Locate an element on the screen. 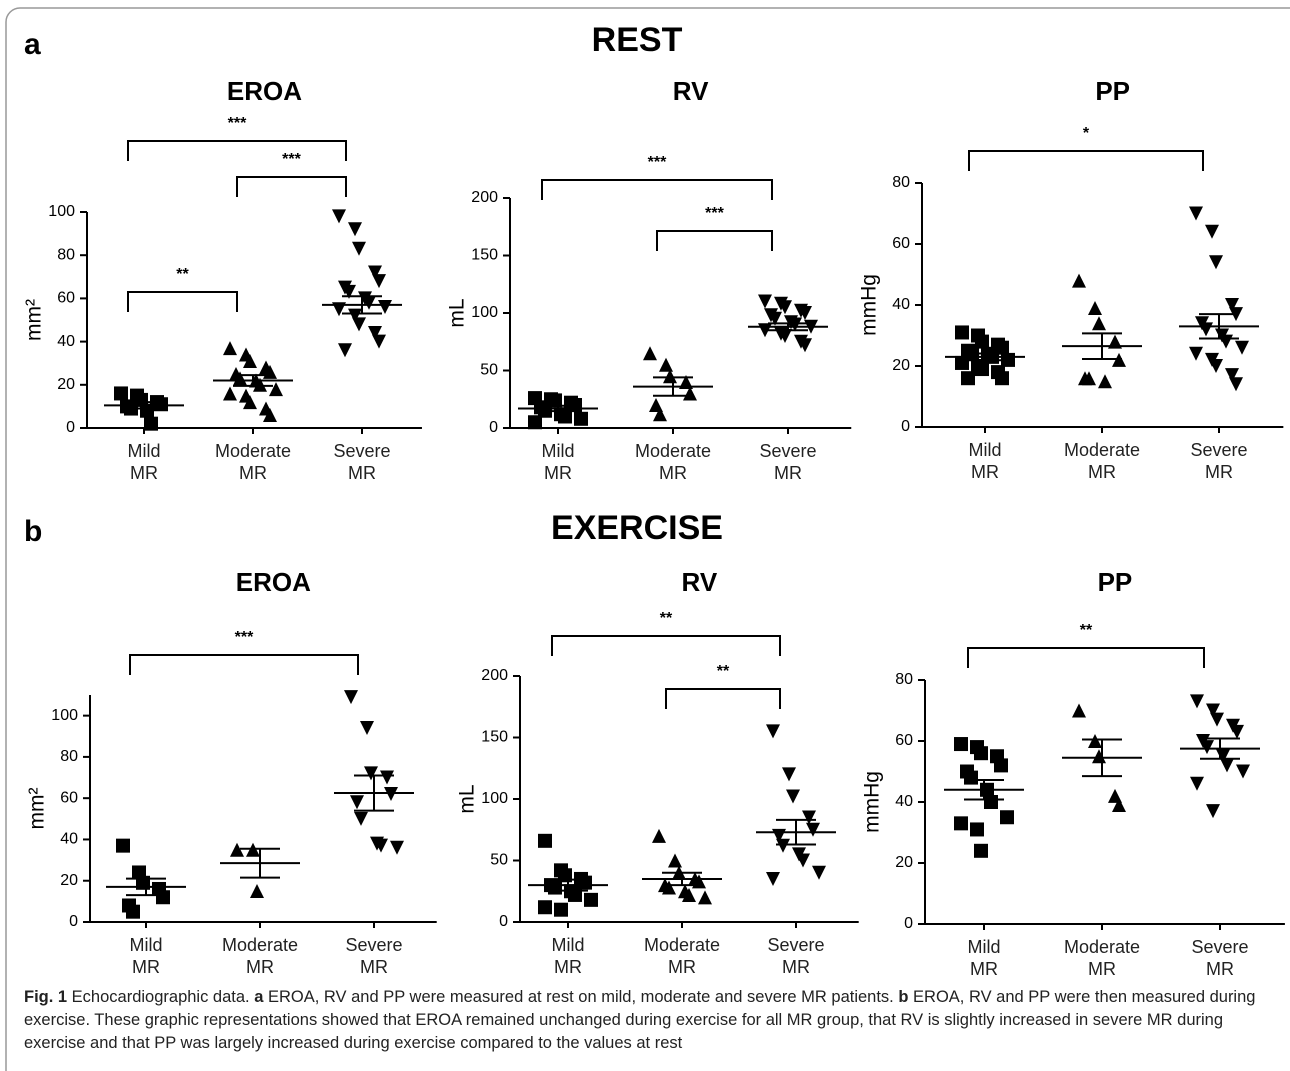 The image size is (1290, 1071). caption-label: Fig. 1 is located at coordinates (46, 997).